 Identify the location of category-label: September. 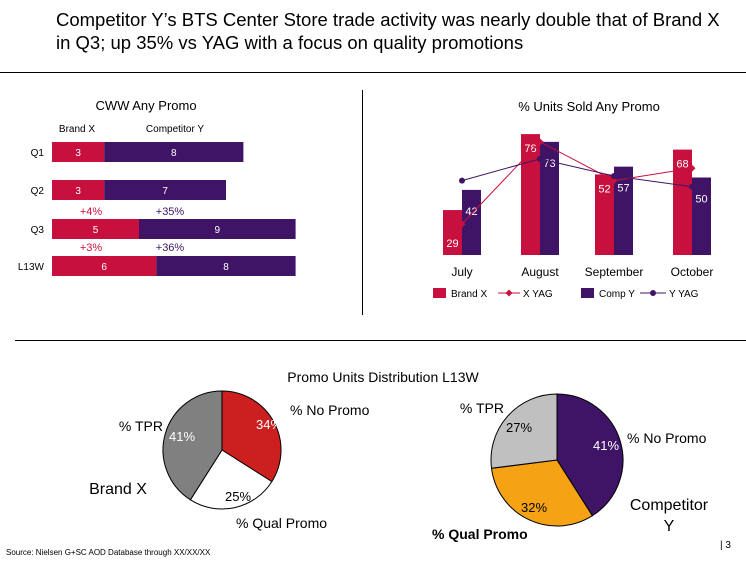
(614, 272).